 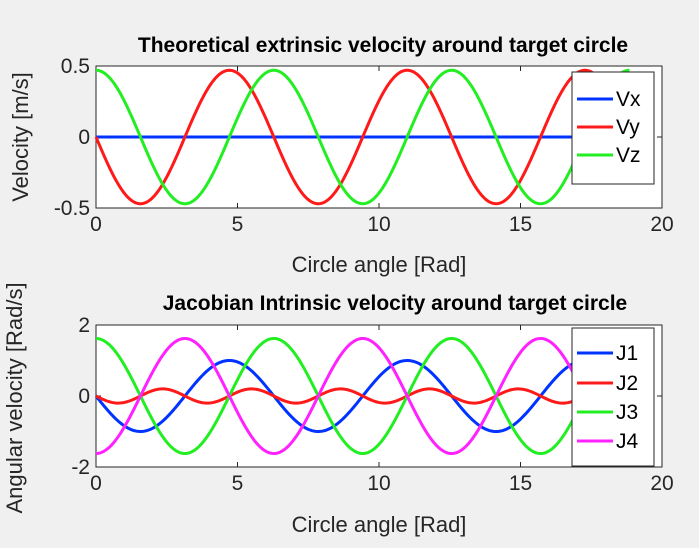 What do you see at coordinates (20, 137) in the screenshot?
I see `y-axis-label: Velocity [m/s]` at bounding box center [20, 137].